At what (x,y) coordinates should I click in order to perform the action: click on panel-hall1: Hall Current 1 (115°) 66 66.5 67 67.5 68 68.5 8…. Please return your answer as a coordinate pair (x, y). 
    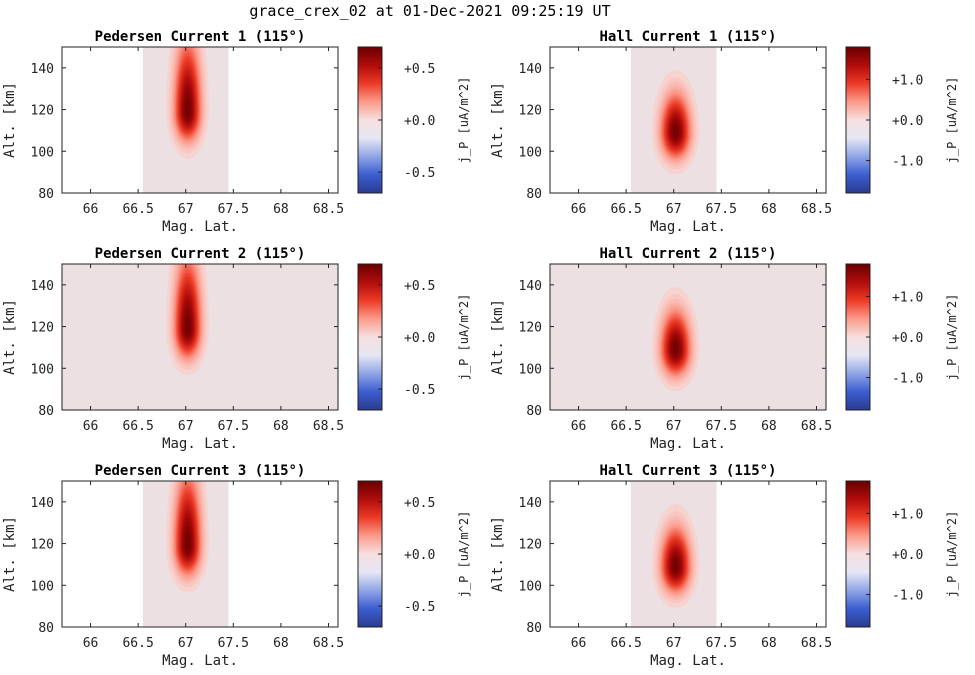
    Looking at the image, I should click on (724, 132).